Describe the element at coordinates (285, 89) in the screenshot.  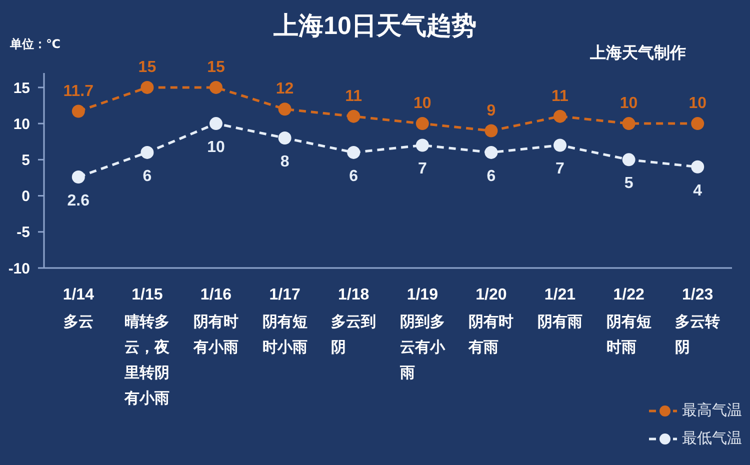
I see `data-label: 12` at that location.